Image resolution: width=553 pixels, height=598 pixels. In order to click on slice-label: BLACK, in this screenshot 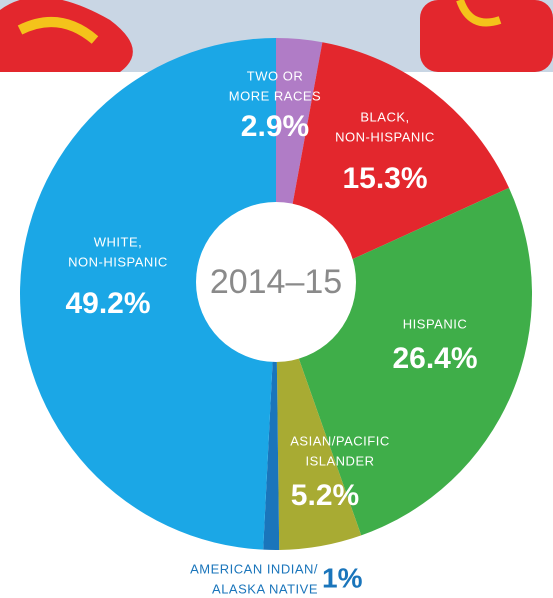, I will do `click(384, 116)`.